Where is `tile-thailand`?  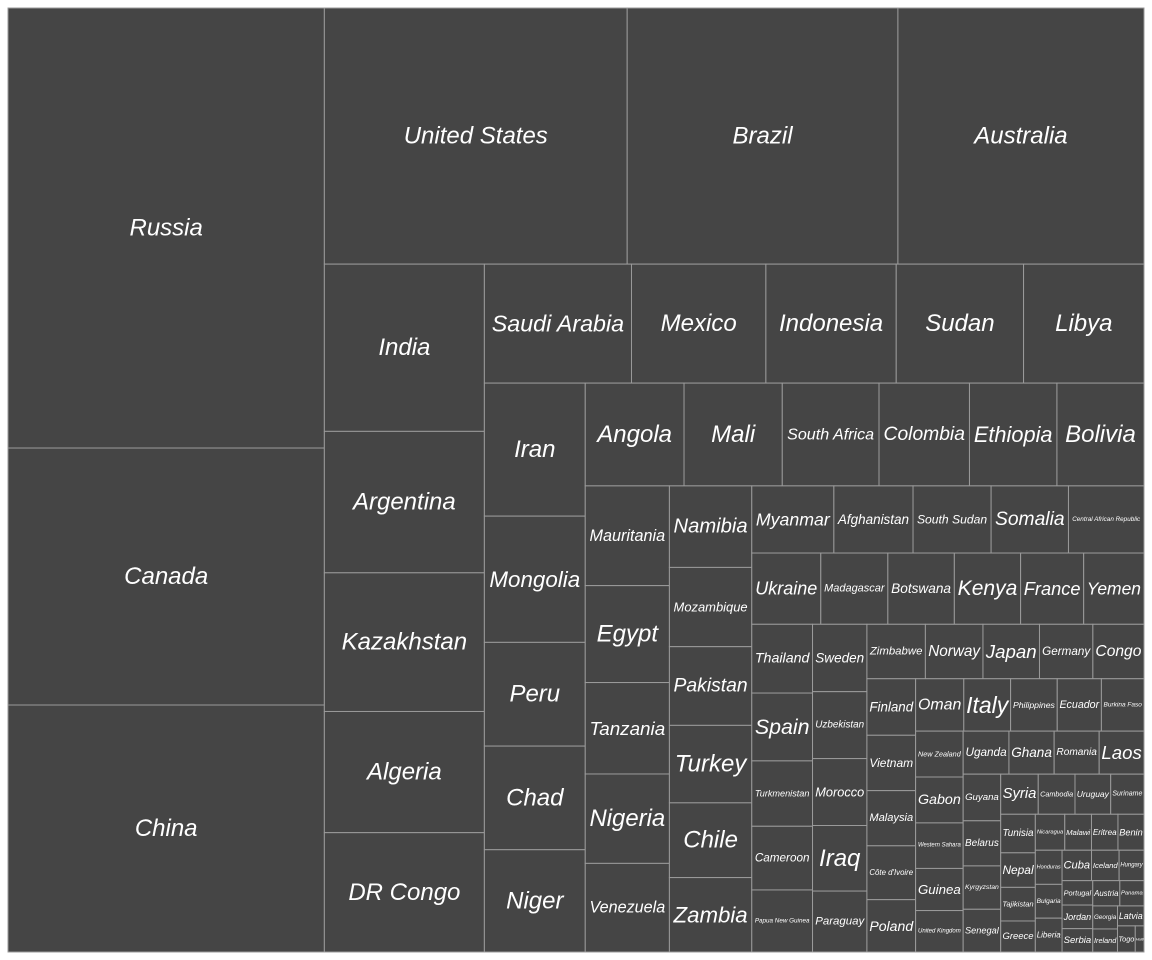
tile-thailand is located at coordinates (782, 658).